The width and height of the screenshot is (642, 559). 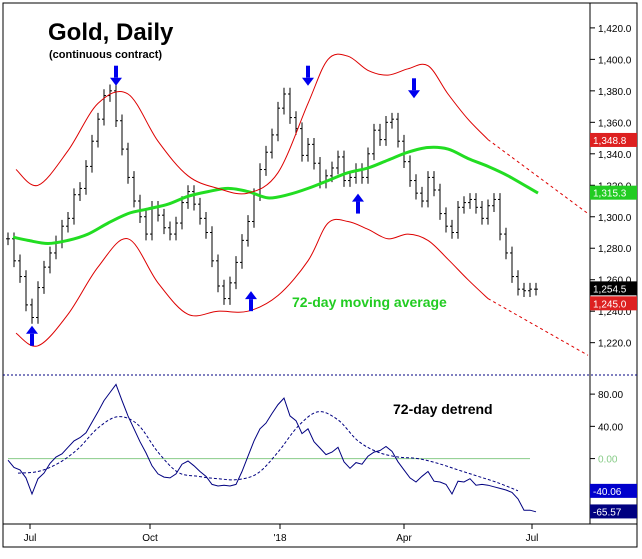 What do you see at coordinates (615, 92) in the screenshot?
I see `y-tick-label: 1,380.0` at bounding box center [615, 92].